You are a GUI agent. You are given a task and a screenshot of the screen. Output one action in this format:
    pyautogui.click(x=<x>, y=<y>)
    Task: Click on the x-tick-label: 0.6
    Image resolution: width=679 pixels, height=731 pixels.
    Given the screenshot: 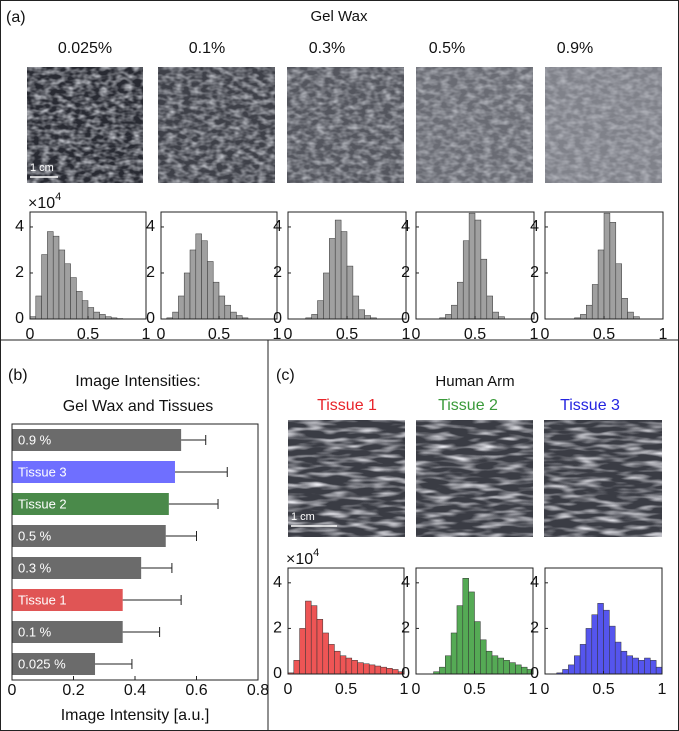 What is the action you would take?
    pyautogui.click(x=196, y=690)
    